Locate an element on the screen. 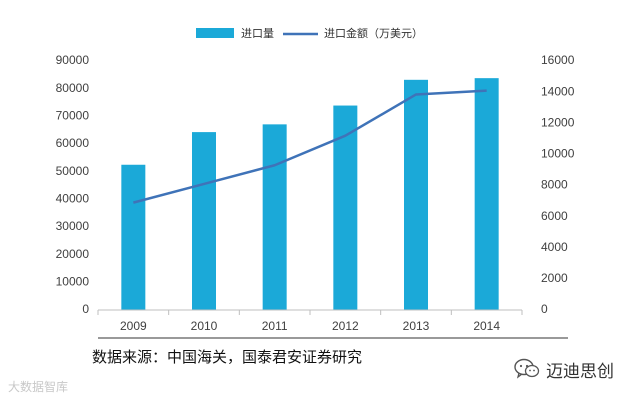 The width and height of the screenshot is (640, 400). left-axis-tick-label: 90000 is located at coordinates (73, 60).